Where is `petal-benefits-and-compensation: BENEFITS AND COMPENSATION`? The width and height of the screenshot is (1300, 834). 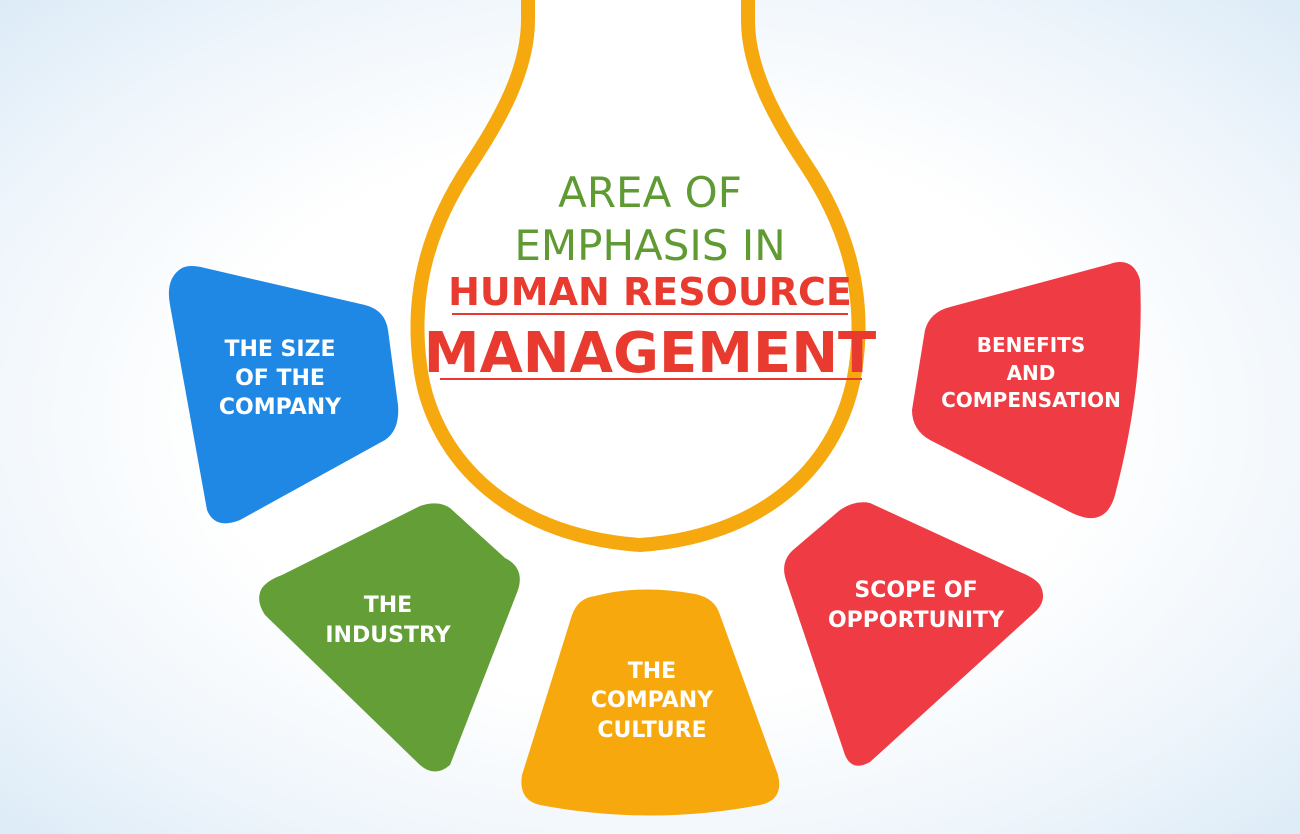 petal-benefits-and-compensation: BENEFITS AND COMPENSATION is located at coordinates (1026, 390).